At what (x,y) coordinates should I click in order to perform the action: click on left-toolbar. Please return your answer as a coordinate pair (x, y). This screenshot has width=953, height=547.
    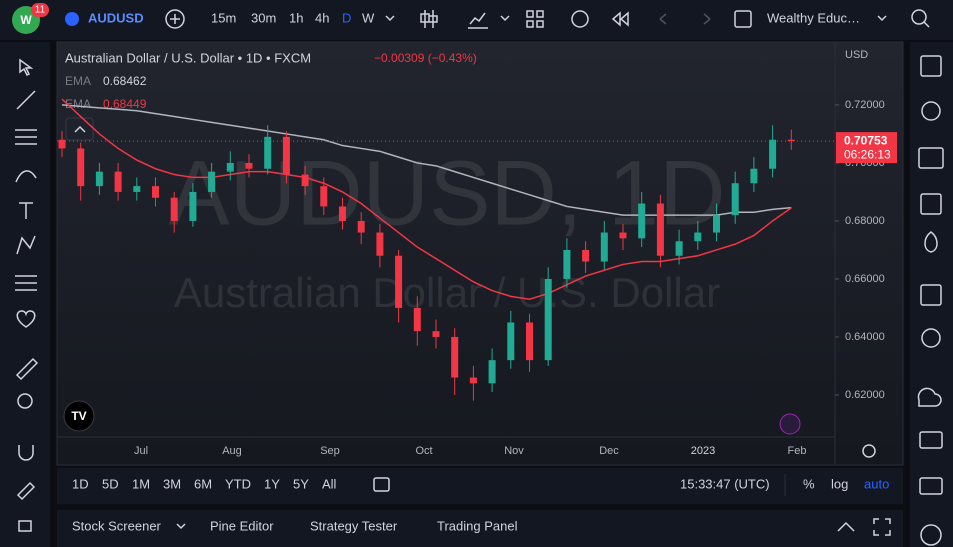
    Looking at the image, I should click on (25, 294).